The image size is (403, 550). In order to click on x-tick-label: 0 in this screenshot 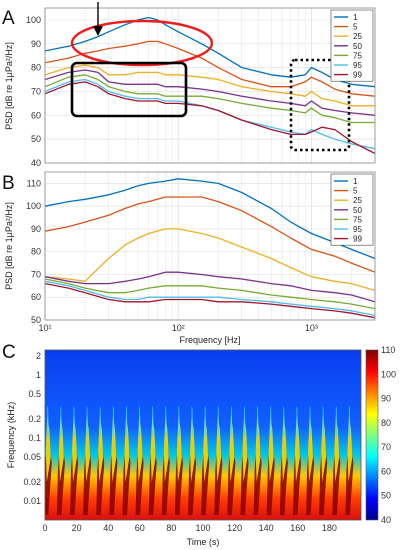, I will do `click(44, 528)`.